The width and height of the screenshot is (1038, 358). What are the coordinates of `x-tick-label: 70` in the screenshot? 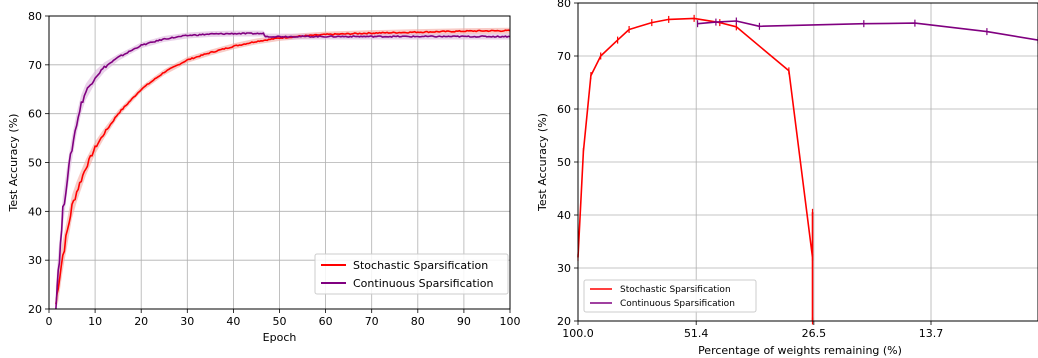 It's located at (372, 321).